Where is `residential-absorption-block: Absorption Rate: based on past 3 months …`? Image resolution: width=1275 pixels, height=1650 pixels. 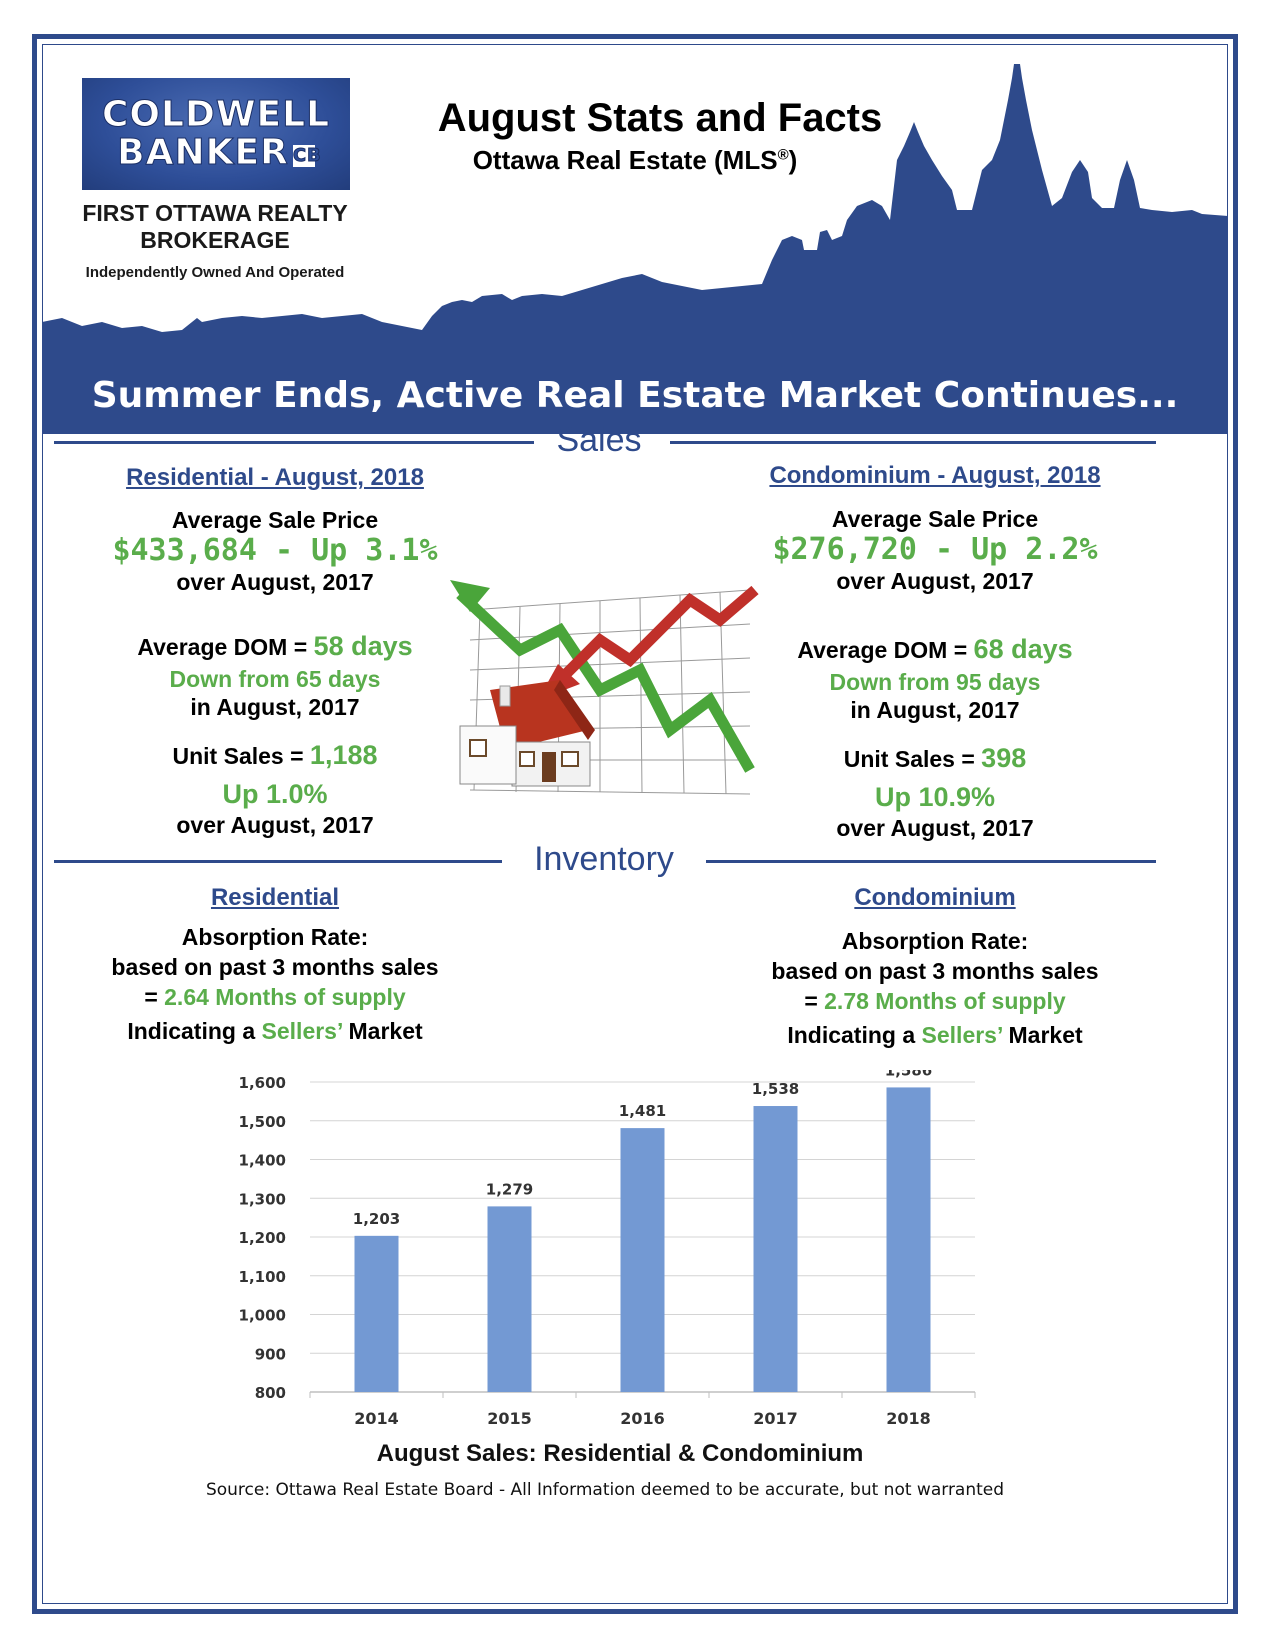 residential-absorption-block: Absorption Rate: based on past 3 months … is located at coordinates (275, 984).